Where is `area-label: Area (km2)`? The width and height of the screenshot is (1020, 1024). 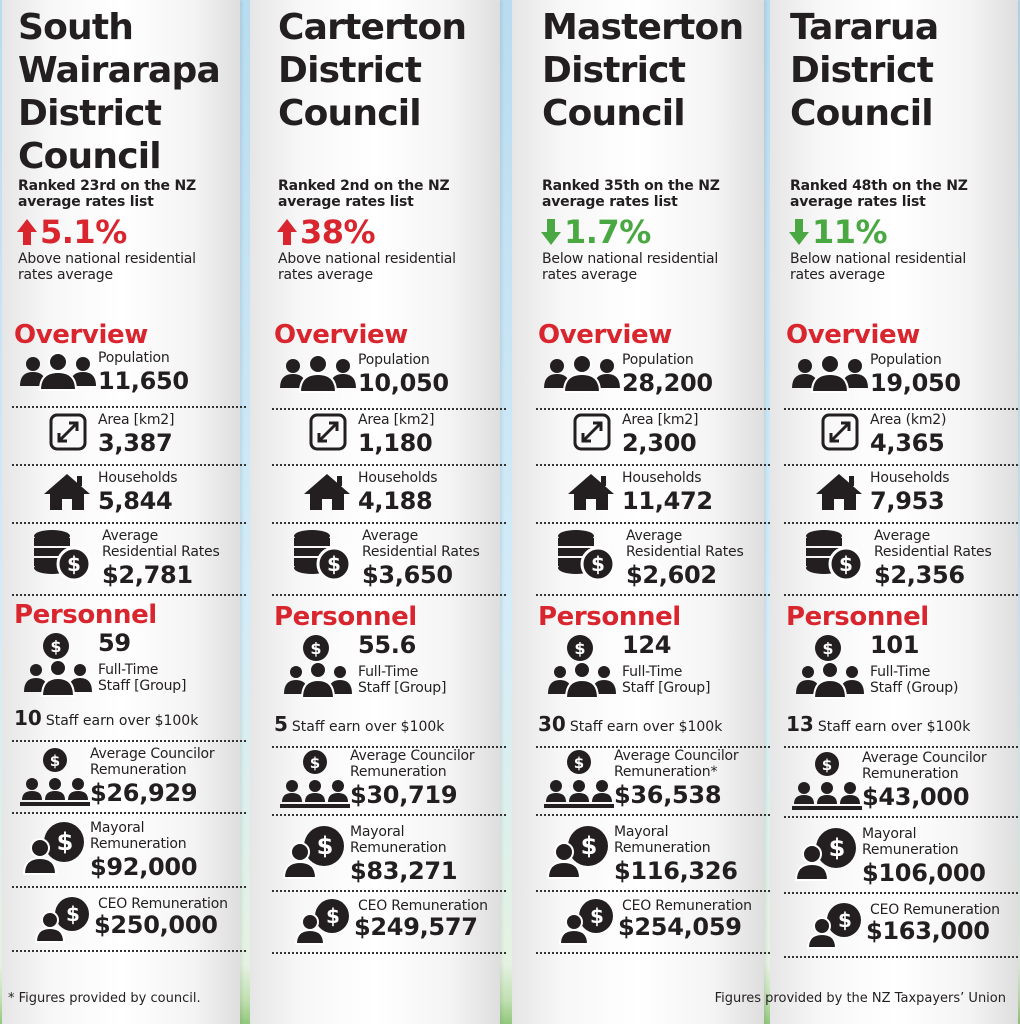
area-label: Area (km2) is located at coordinates (908, 420).